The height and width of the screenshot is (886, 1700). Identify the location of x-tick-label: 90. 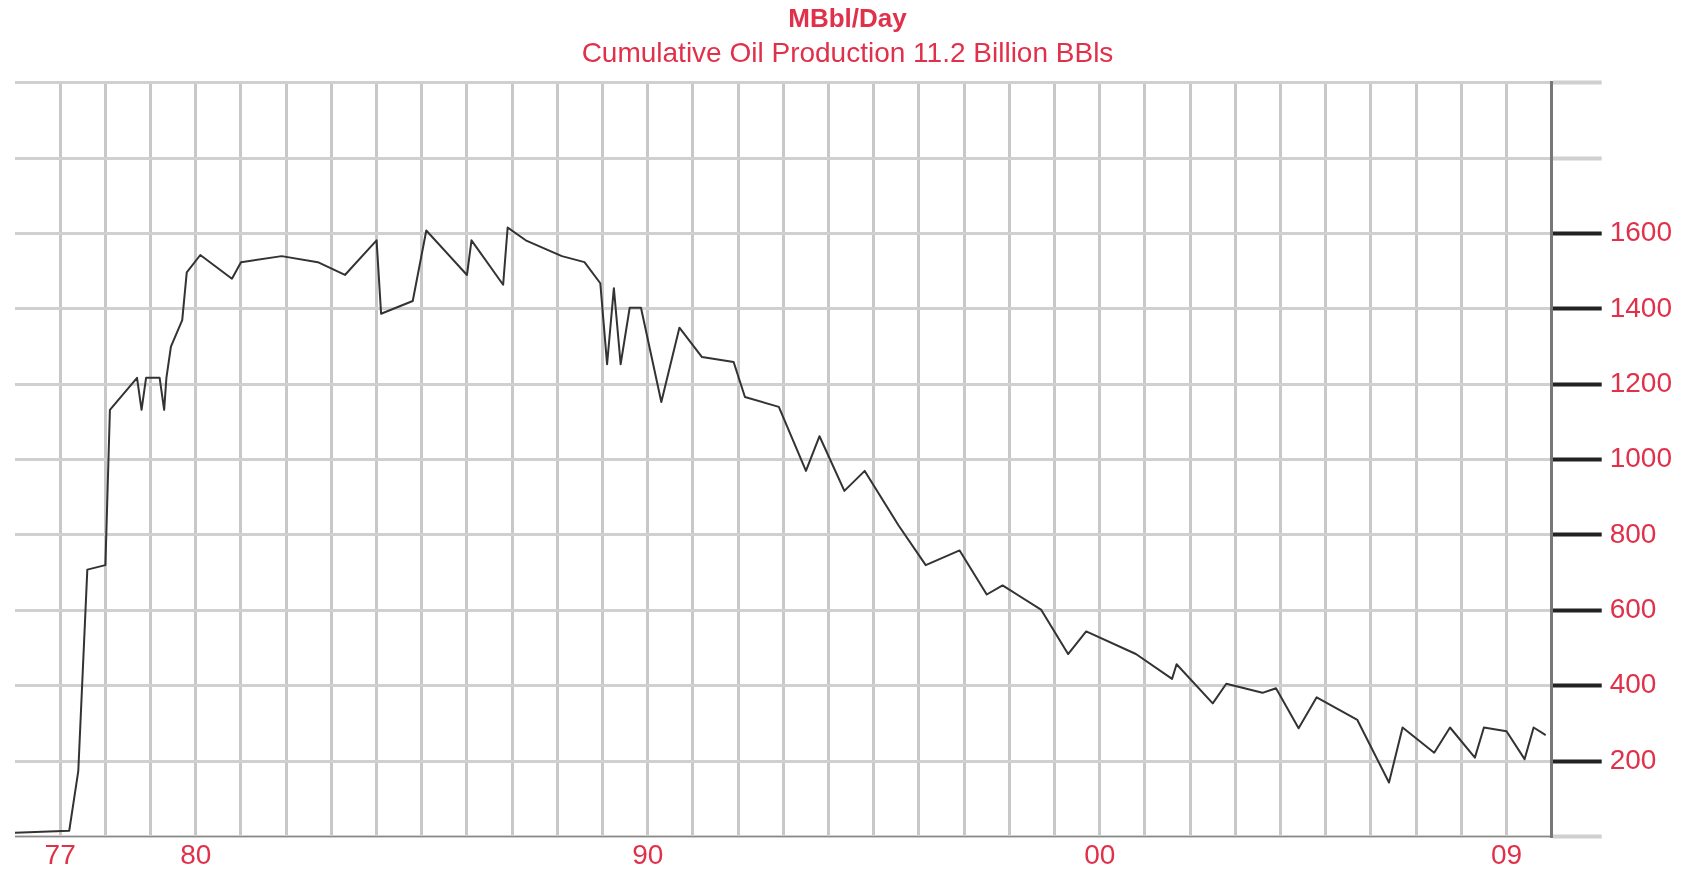
(648, 854).